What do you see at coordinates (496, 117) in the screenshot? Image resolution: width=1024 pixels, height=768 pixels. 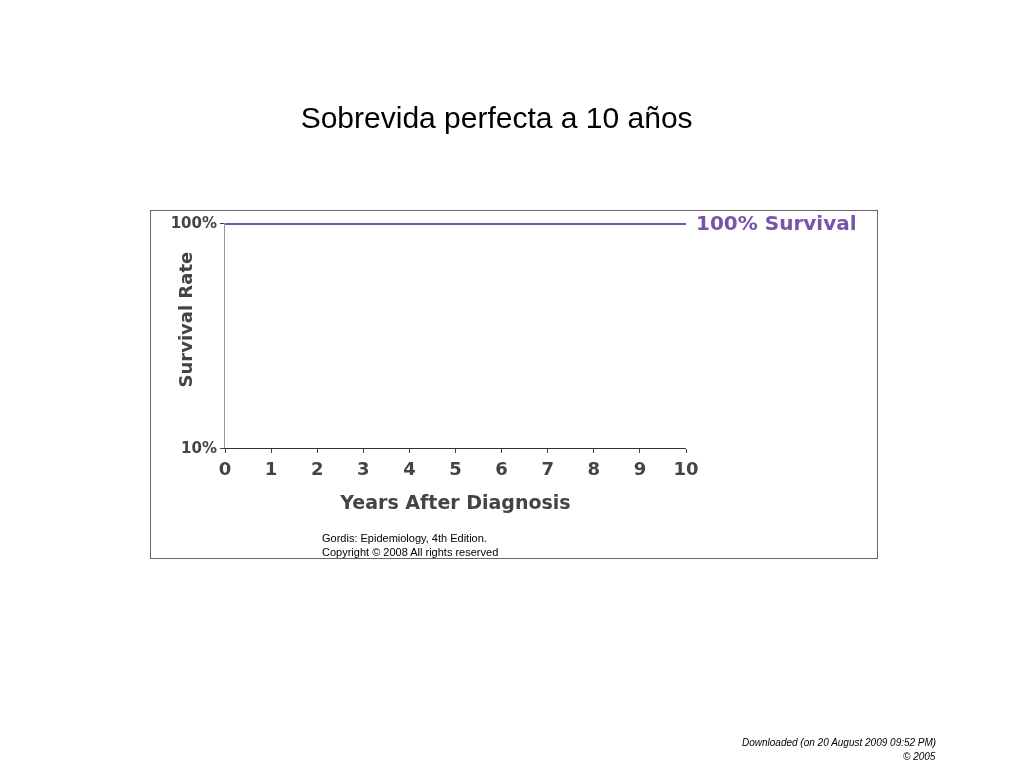 I see `chart-title: Sobrevida perfecta a 10 años` at bounding box center [496, 117].